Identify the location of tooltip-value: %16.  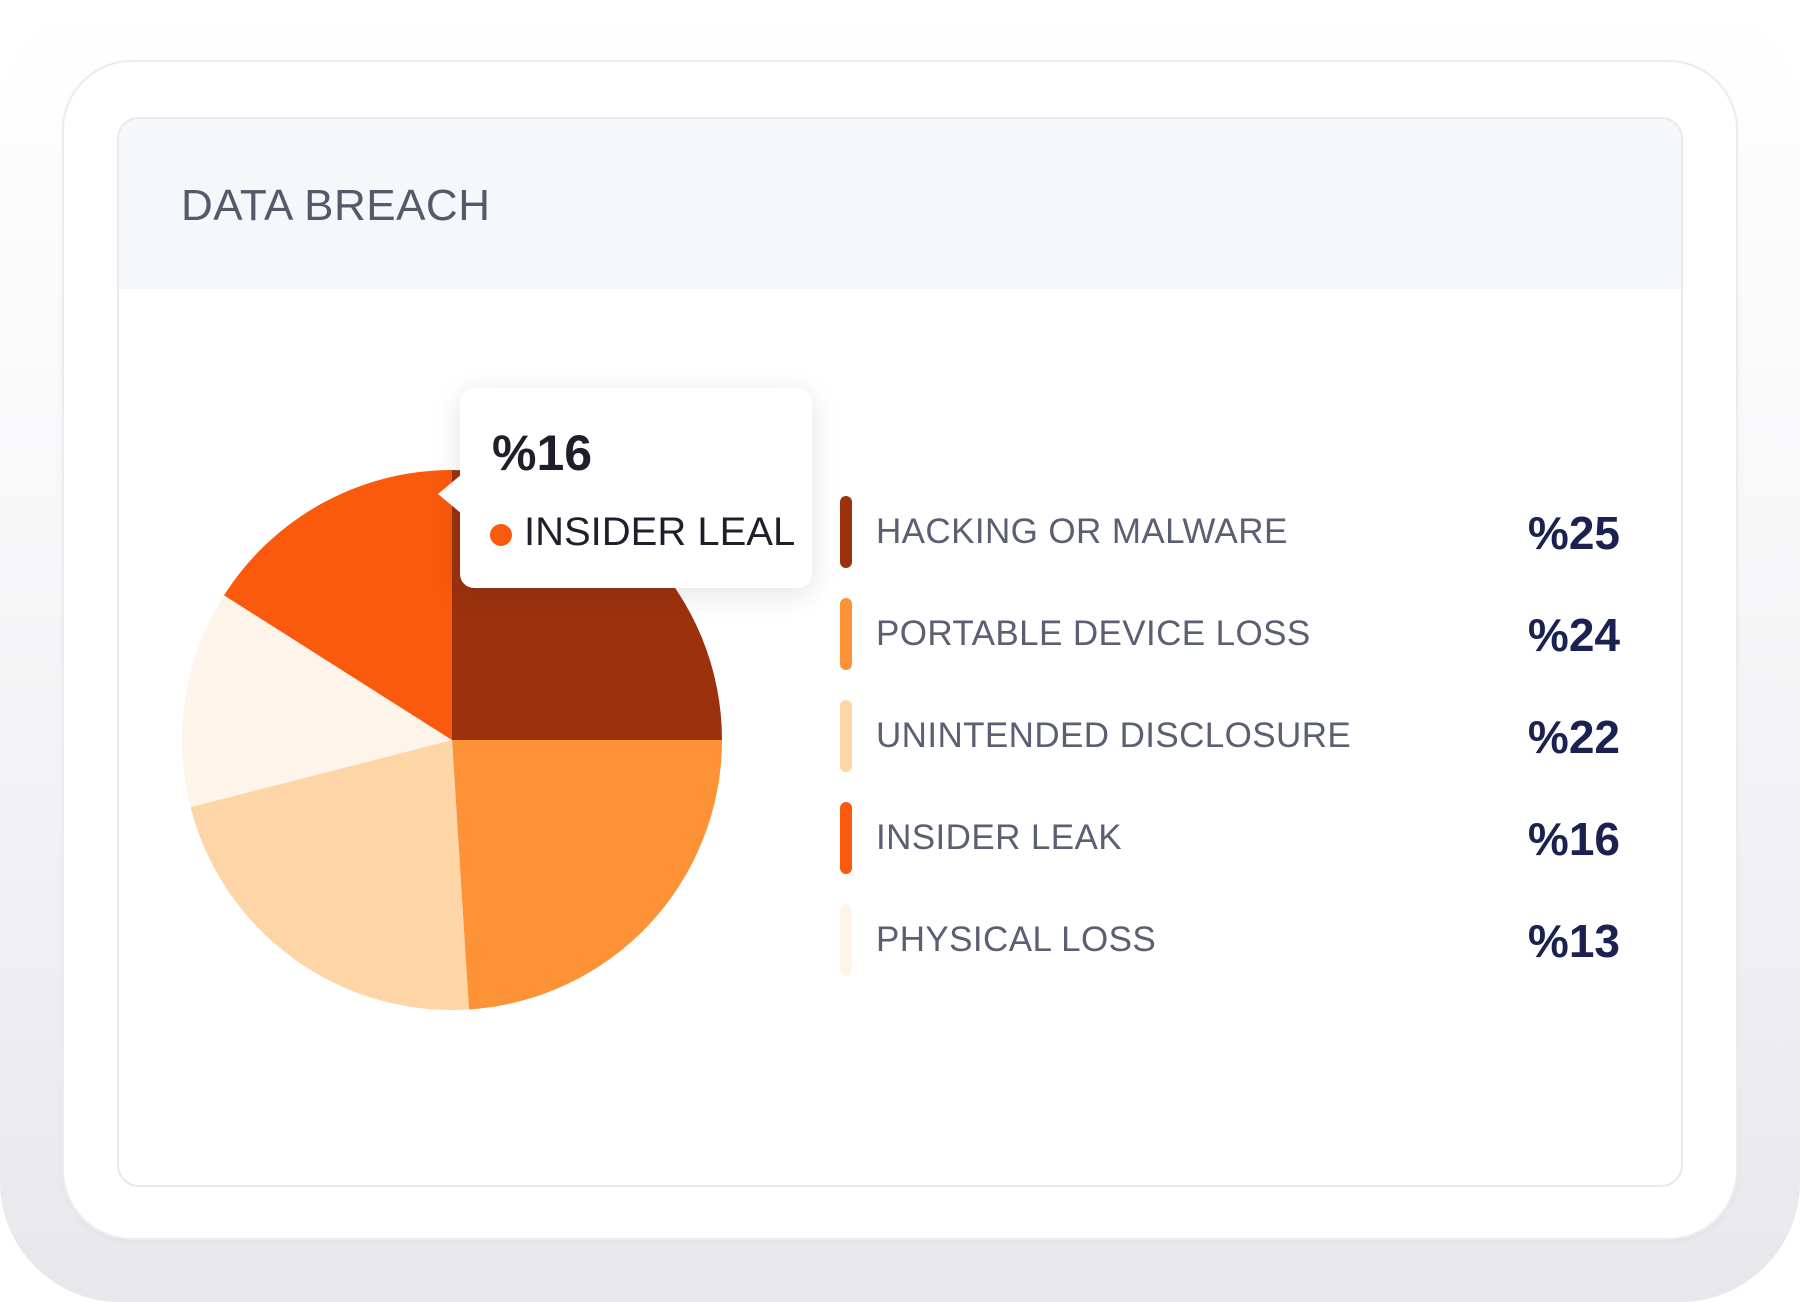
(542, 453).